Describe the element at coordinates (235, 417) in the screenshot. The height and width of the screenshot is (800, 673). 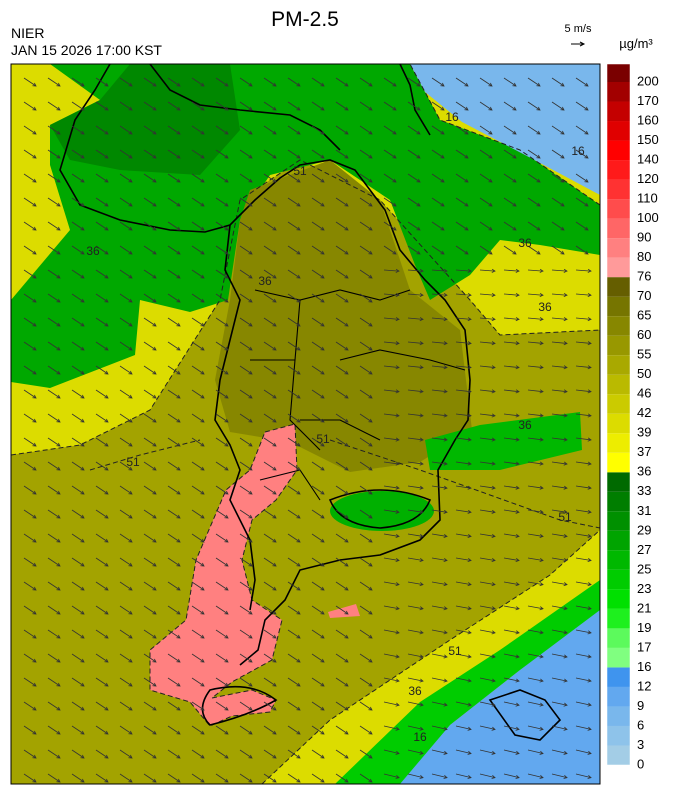
I see `coastline` at that location.